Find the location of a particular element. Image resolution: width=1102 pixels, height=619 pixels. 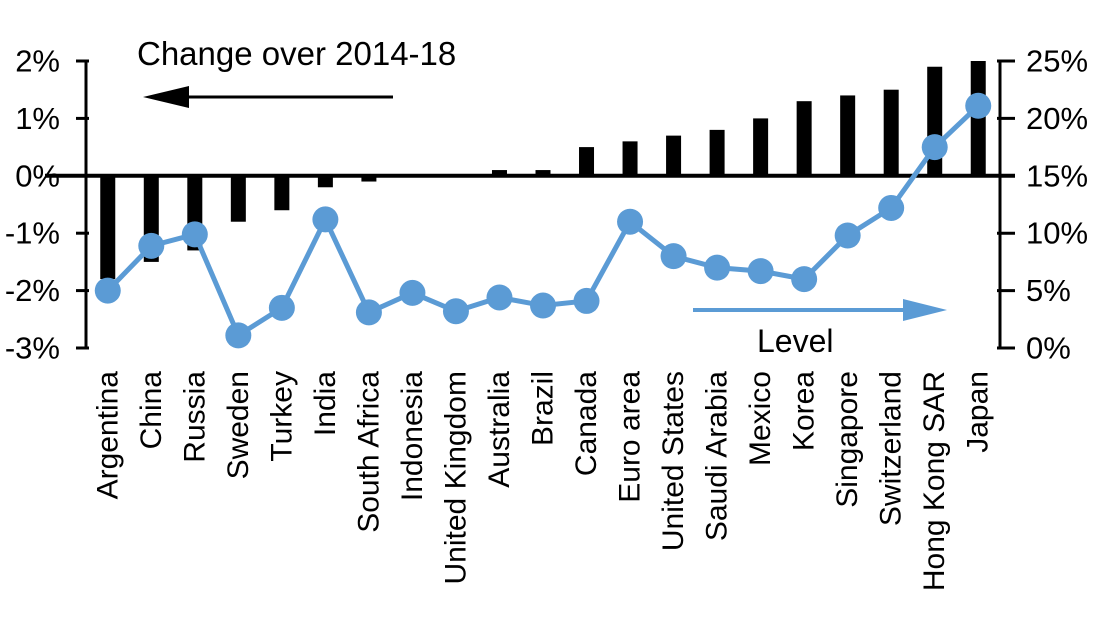

dot-indonesia is located at coordinates (412, 292).